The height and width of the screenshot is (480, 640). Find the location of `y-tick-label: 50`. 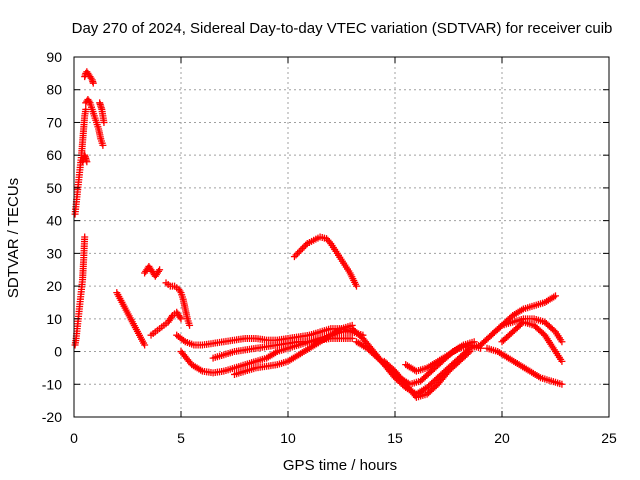

y-tick-label: 50 is located at coordinates (54, 188).